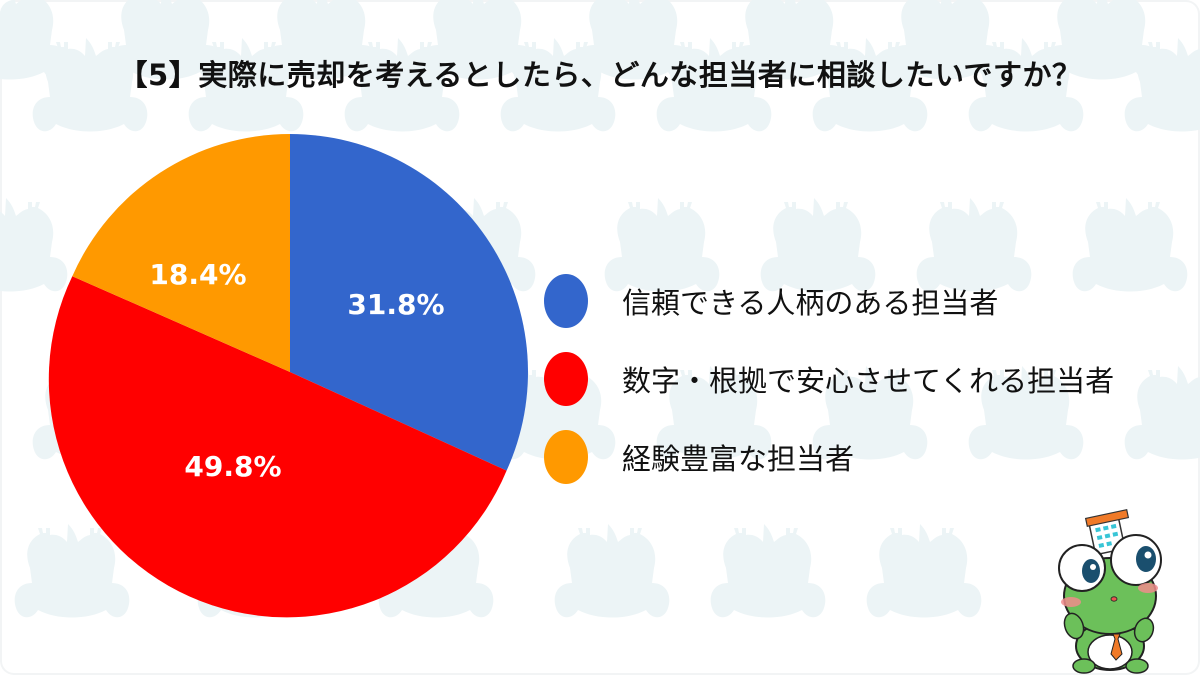  I want to click on legend-label: 信頼できる人柄のある担当者, so click(810, 303).